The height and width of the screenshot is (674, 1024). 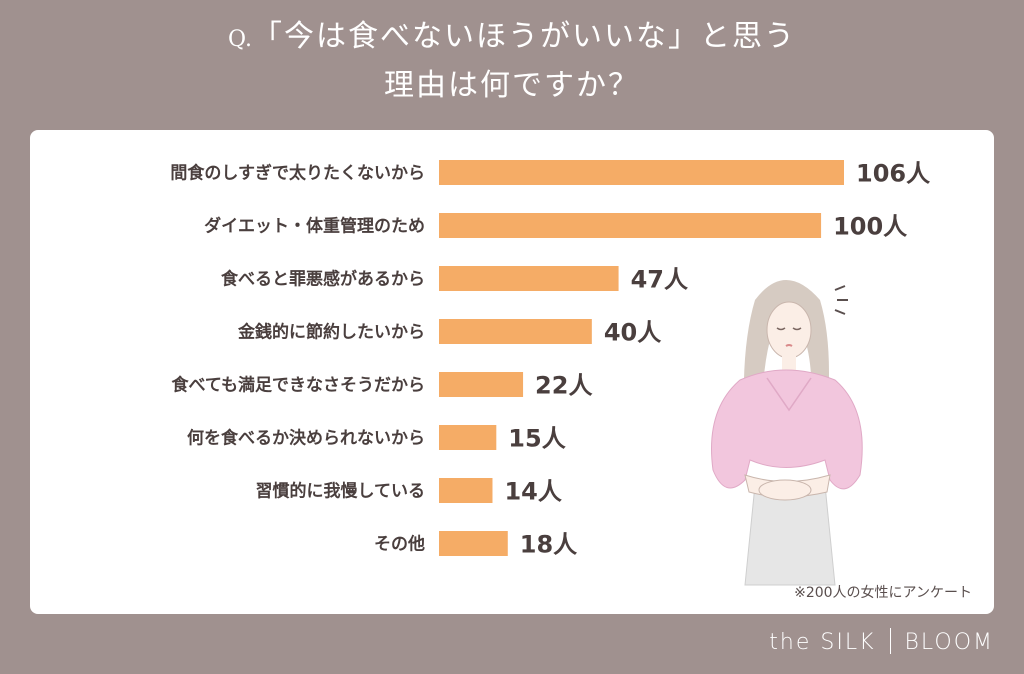 What do you see at coordinates (883, 593) in the screenshot?
I see `survey-note: ※200人の女性にアンケート` at bounding box center [883, 593].